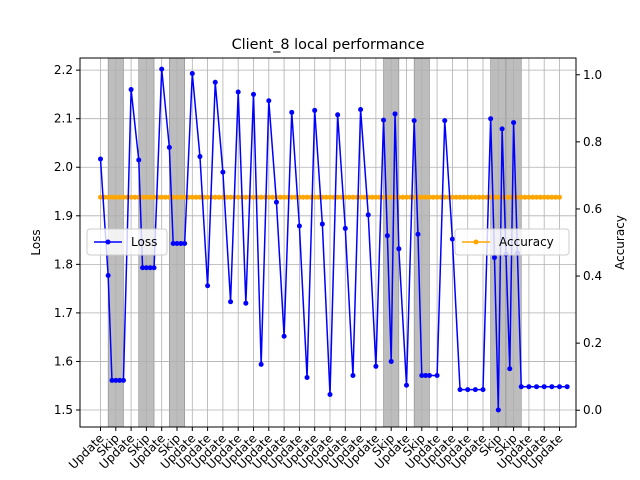 This screenshot has height=480, width=640. I want to click on left-y-axis: 1.5 1.6 1.7 1.8 1.9 2.0 2.1 2.2, so click(67, 240).